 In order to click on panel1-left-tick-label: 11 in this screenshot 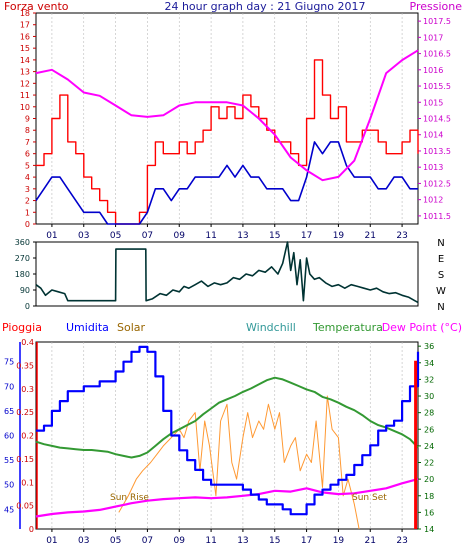, I will do `click(25, 95)`.